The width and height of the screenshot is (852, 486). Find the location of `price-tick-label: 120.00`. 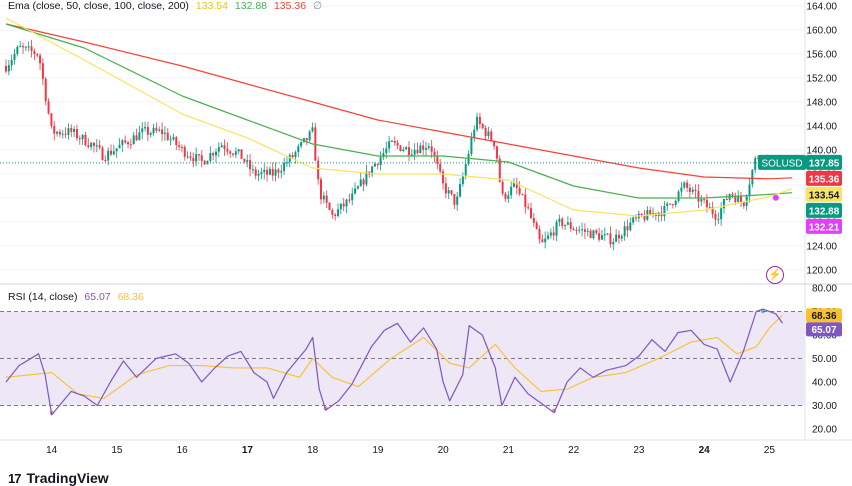

price-tick-label: 120.00 is located at coordinates (821, 271).